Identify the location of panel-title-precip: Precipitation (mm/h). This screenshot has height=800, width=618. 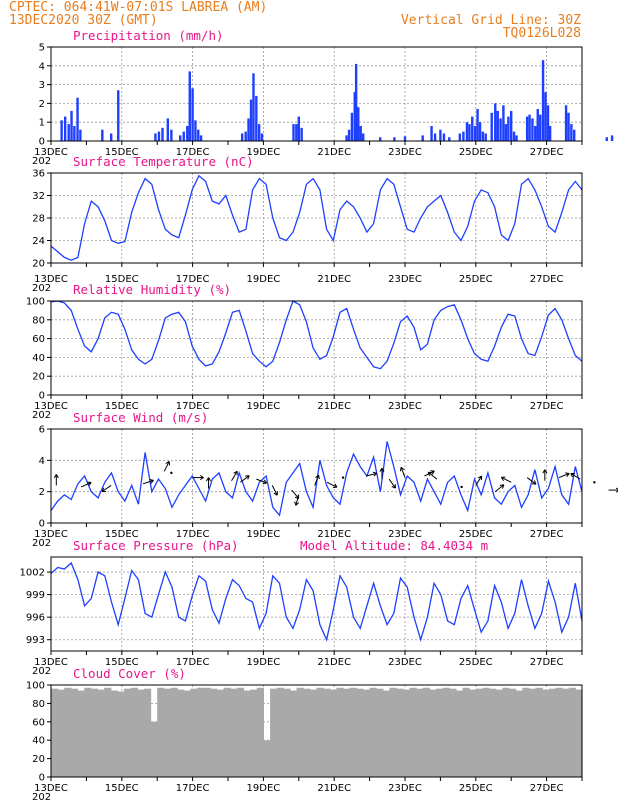
(148, 35).